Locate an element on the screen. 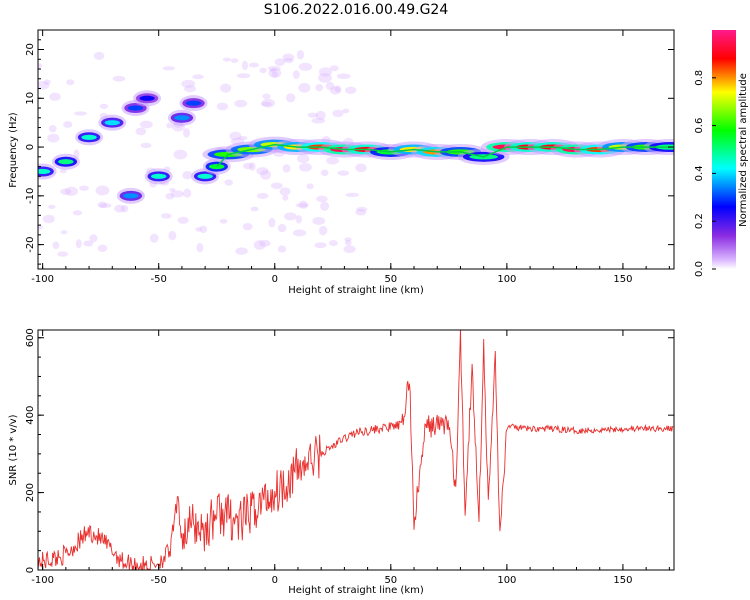  snr-x-tick-label: -50 is located at coordinates (159, 580).